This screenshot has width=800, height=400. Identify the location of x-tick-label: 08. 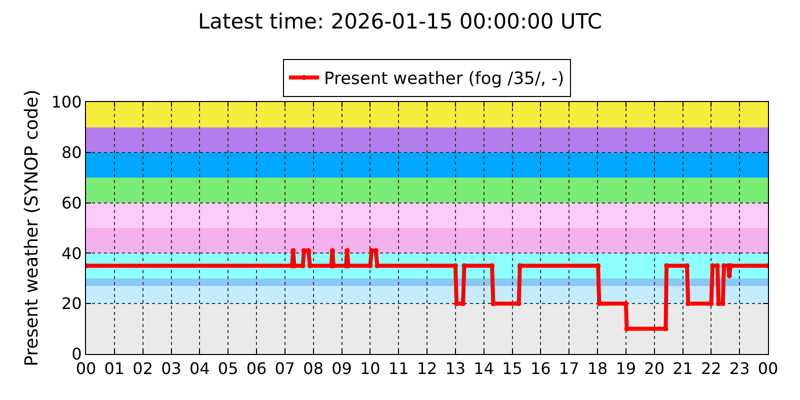
(313, 368).